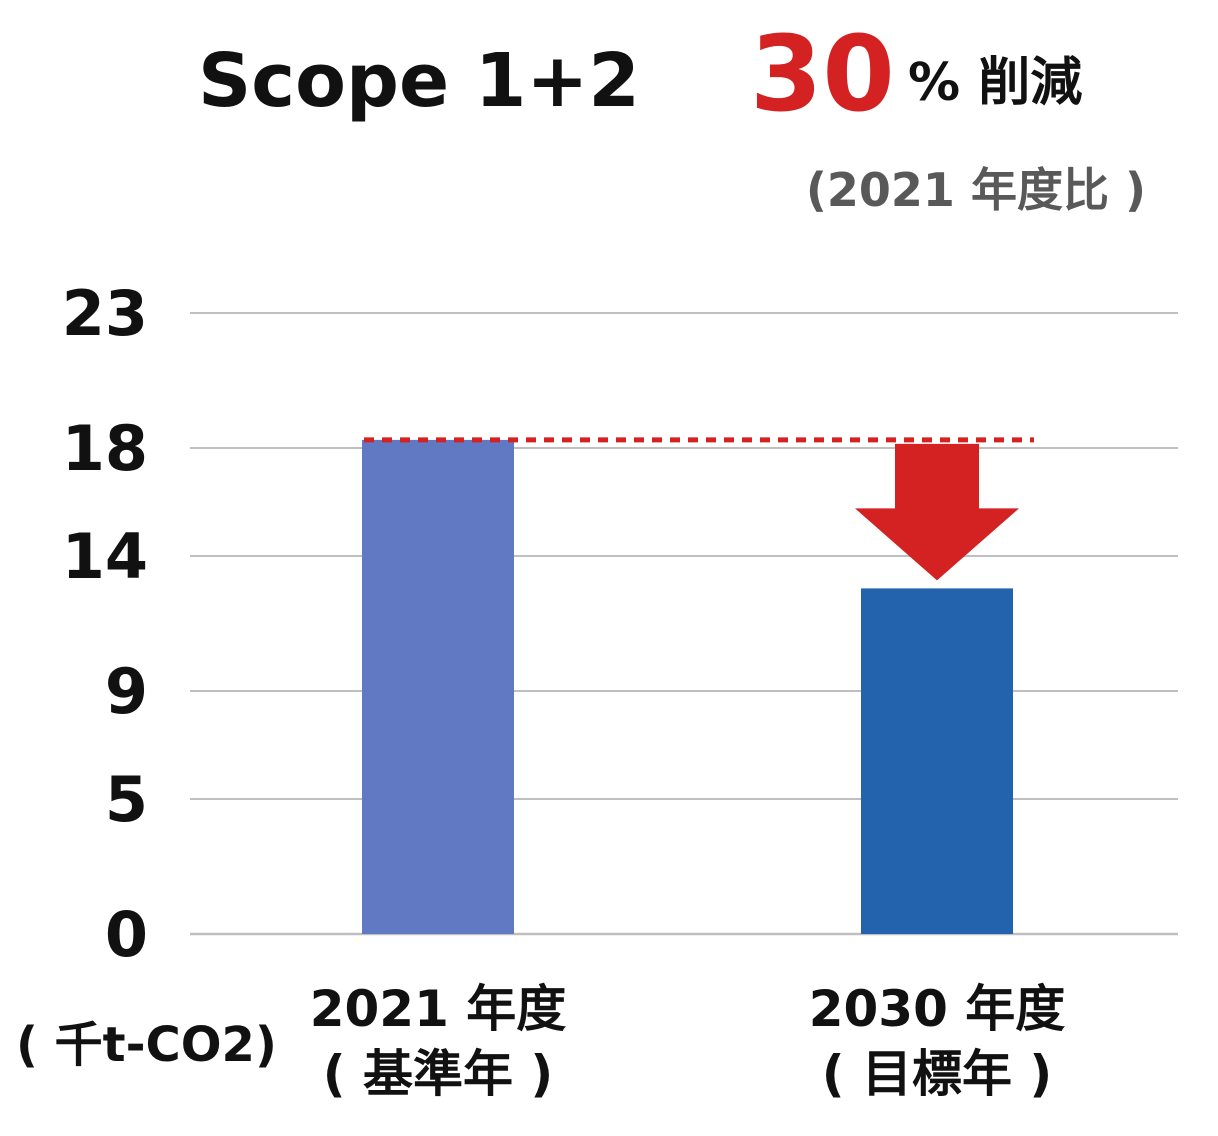  I want to click on annotations, so click(699, 509).